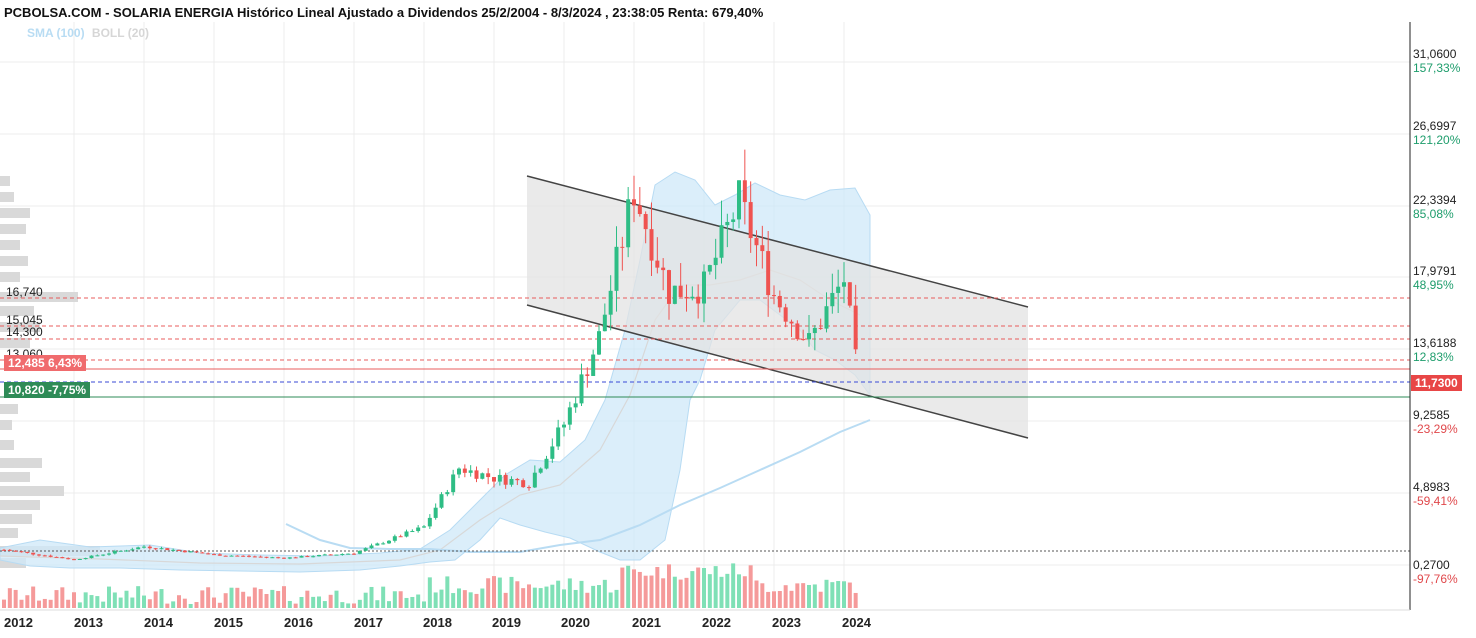 This screenshot has height=638, width=1476. I want to click on year-label: 2018, so click(437, 622).